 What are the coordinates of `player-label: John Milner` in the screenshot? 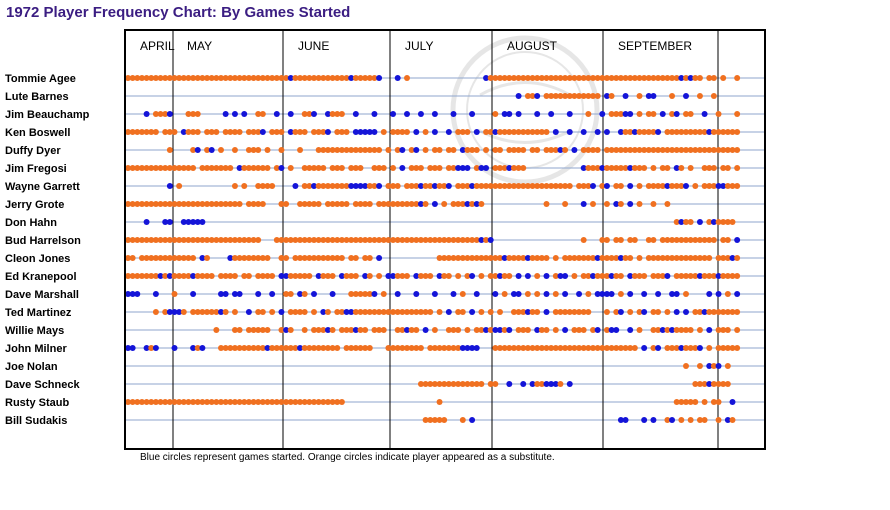 It's located at (36, 349).